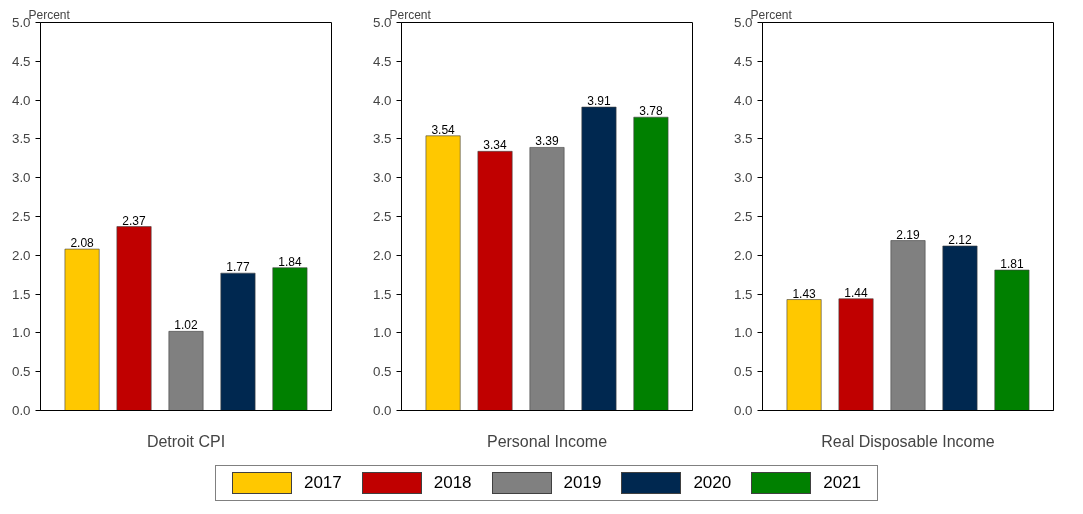 This screenshot has width=1083, height=514. What do you see at coordinates (599, 101) in the screenshot?
I see `data-label: 3.91` at bounding box center [599, 101].